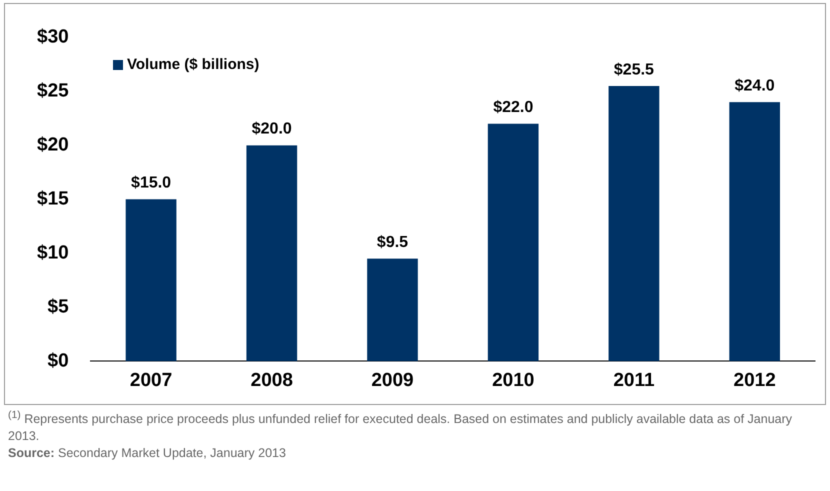 The height and width of the screenshot is (491, 830). What do you see at coordinates (513, 107) in the screenshot?
I see `data-label: $22.0` at bounding box center [513, 107].